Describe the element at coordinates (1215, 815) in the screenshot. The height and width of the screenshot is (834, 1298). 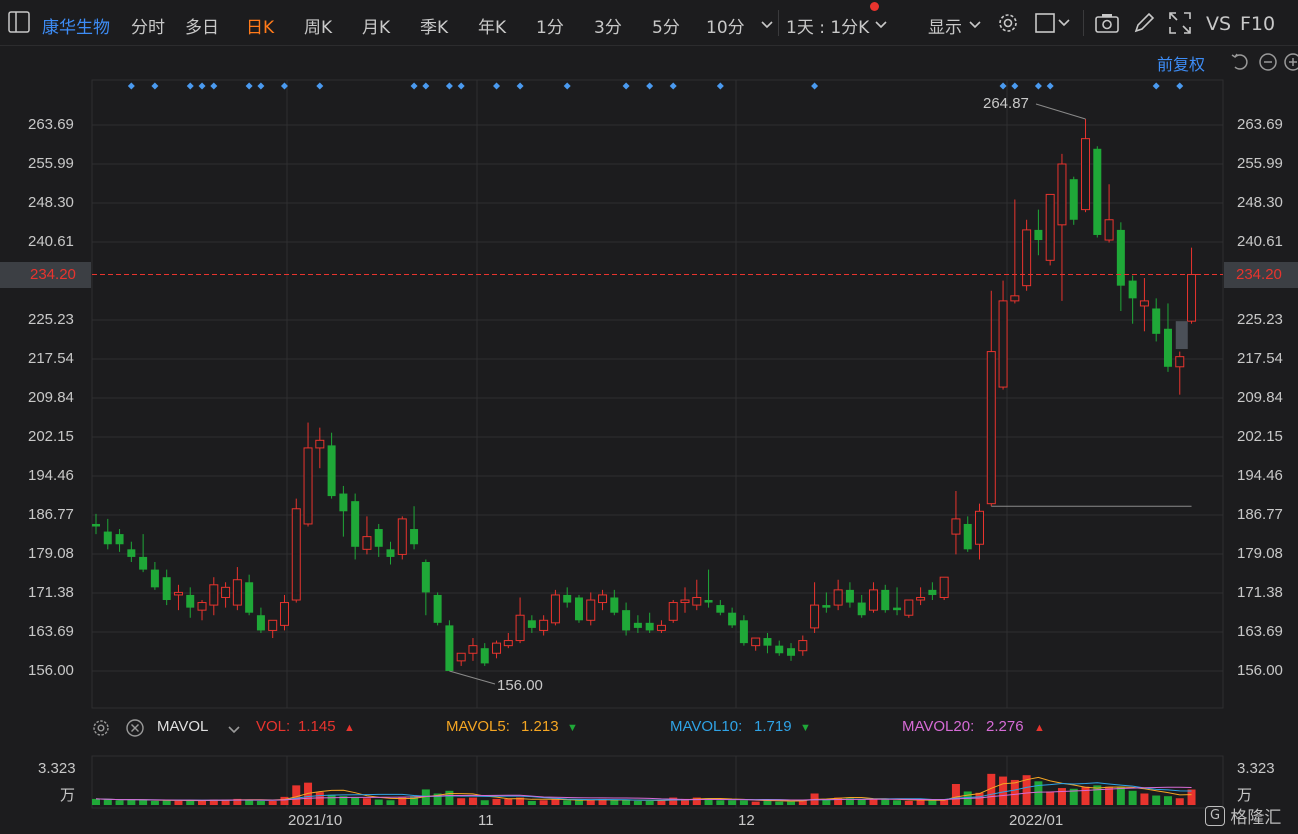
I see `watermark-g-icon: G` at that location.